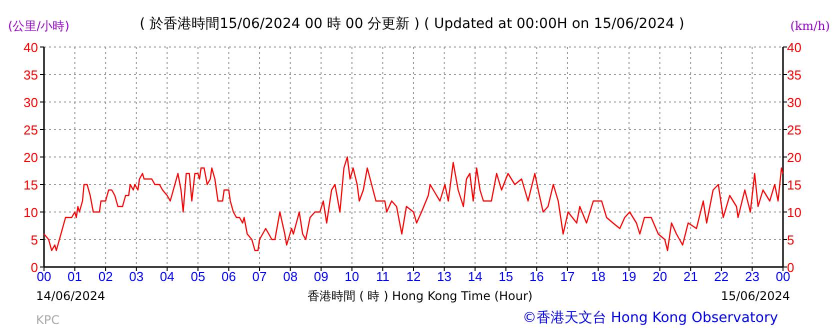  What do you see at coordinates (198, 276) in the screenshot?
I see `x-tick-label: 05` at bounding box center [198, 276].